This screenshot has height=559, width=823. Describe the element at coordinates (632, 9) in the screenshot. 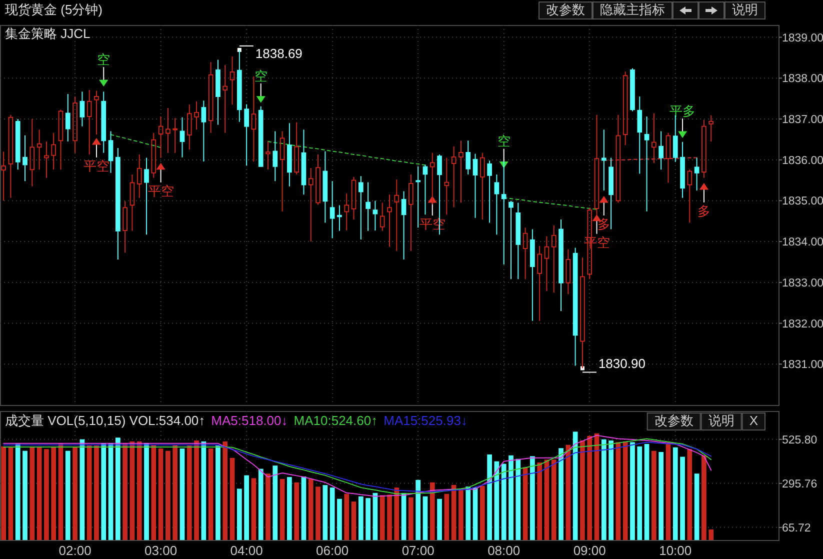

I see `text: 隐藏主指标` at that location.